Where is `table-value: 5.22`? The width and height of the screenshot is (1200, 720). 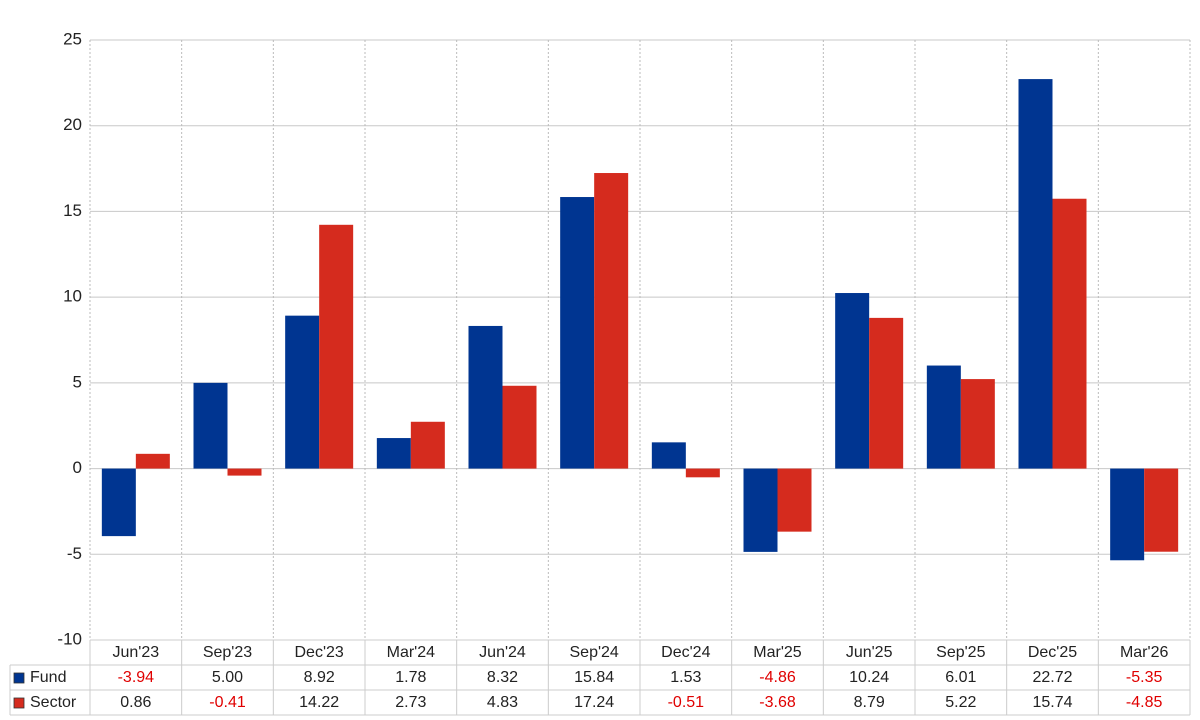 table-value: 5.22 is located at coordinates (960, 702).